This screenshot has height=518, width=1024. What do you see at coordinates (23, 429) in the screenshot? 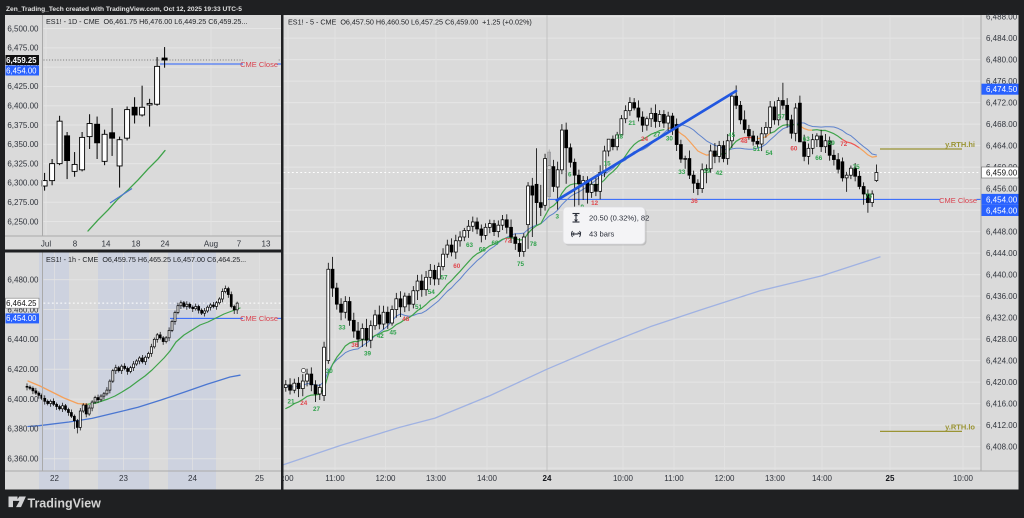
I see `svg-text: 6,380.00` at bounding box center [23, 429].